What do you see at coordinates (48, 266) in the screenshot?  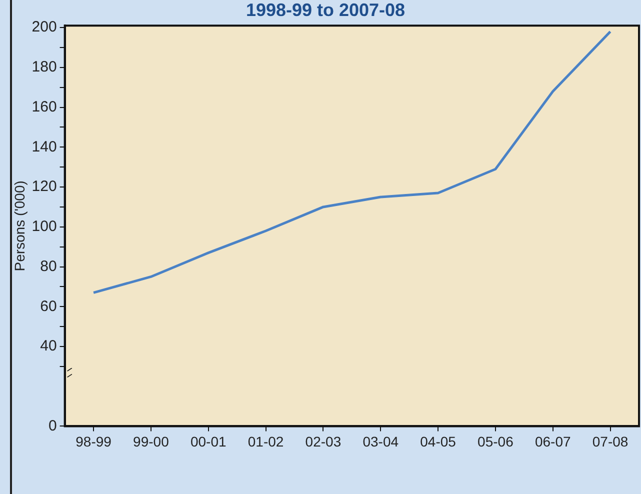 I see `y-tick-label: 80` at bounding box center [48, 266].